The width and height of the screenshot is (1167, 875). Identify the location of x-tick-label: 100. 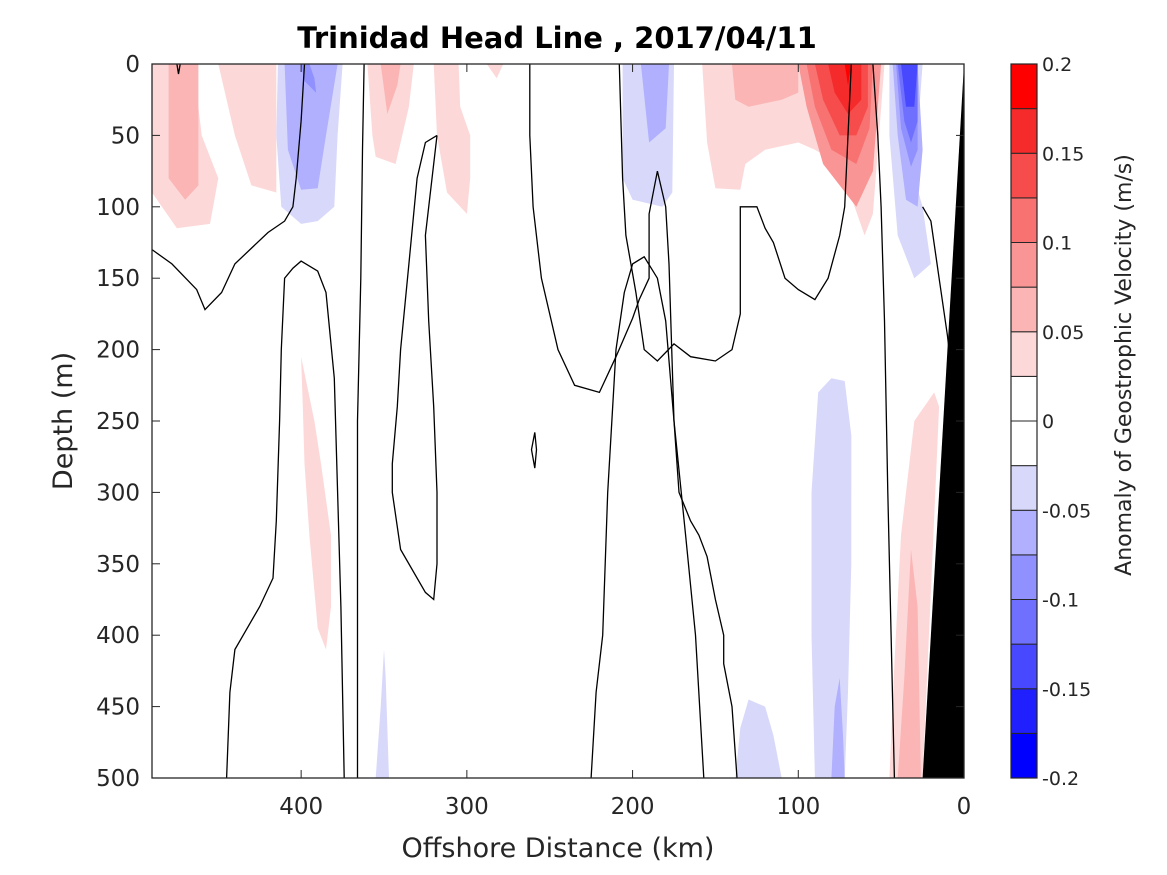
(798, 807).